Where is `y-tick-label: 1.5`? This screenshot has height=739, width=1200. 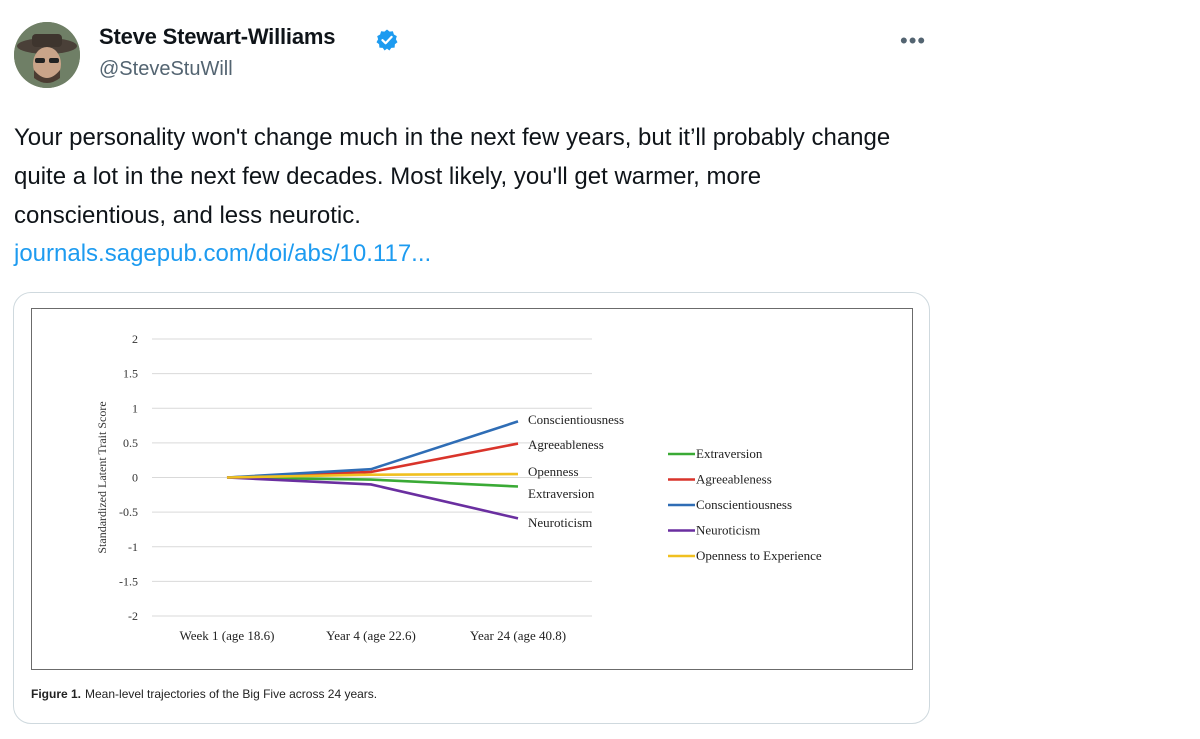 y-tick-label: 1.5 is located at coordinates (130, 374).